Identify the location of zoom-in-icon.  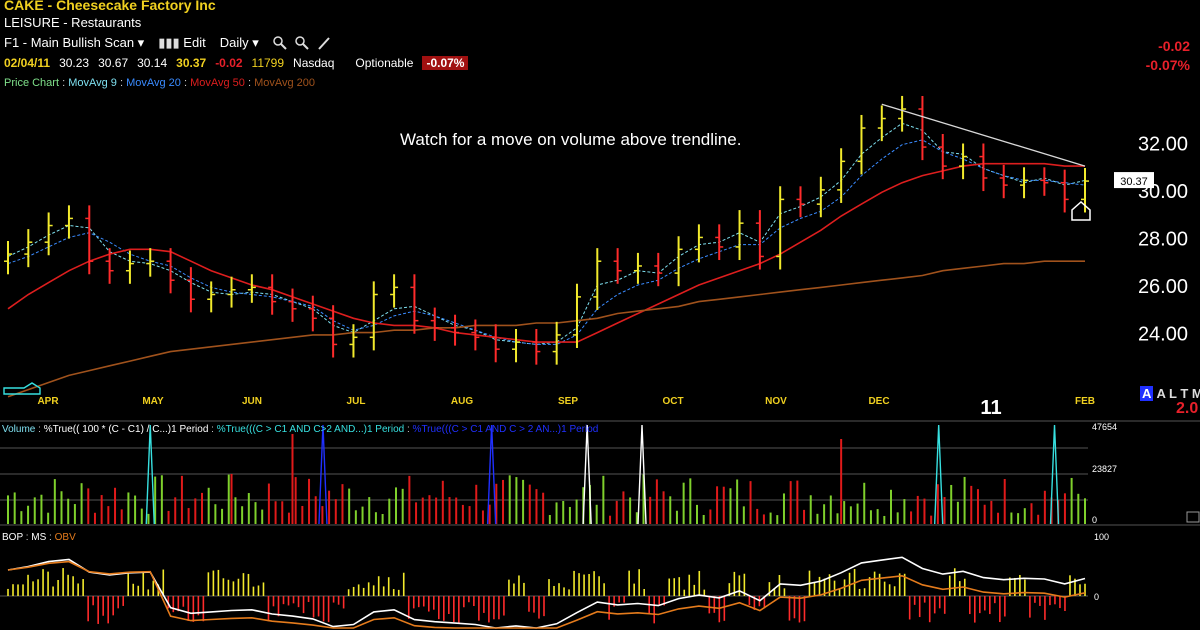
(280, 43).